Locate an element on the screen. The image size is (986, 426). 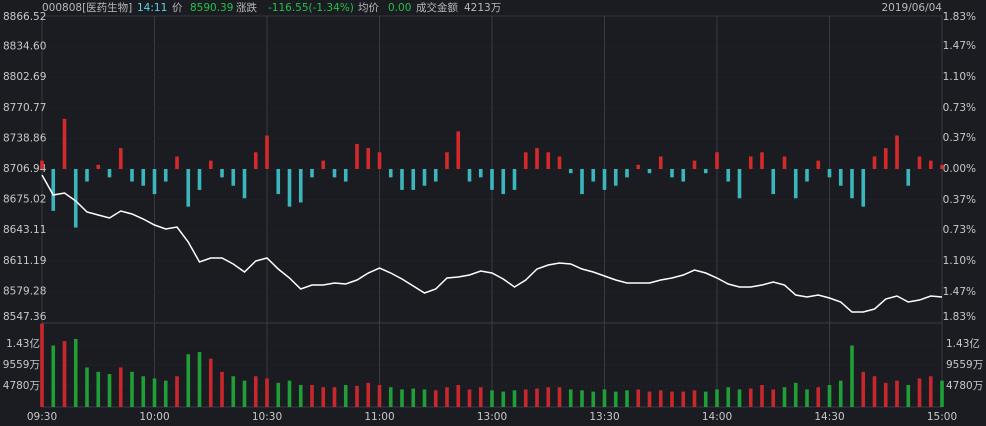
x-tick-label: 14:30 is located at coordinates (829, 417).